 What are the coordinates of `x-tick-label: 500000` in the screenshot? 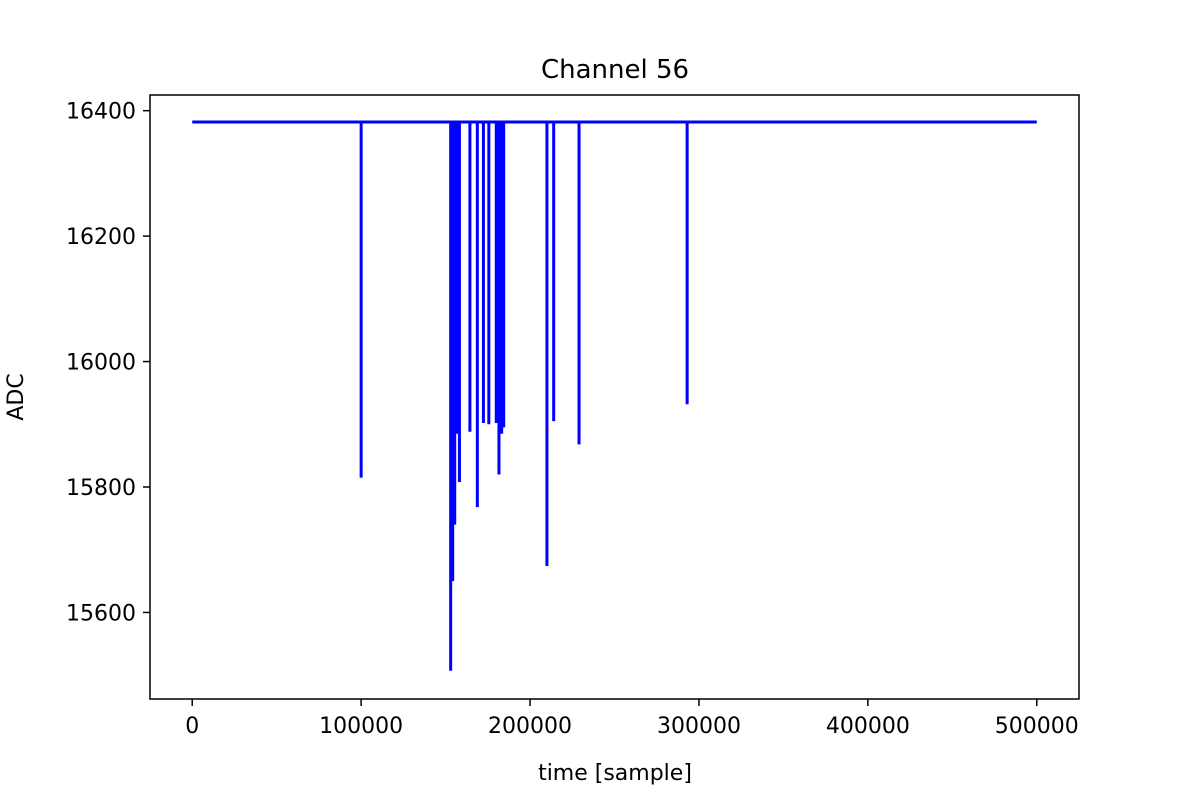 It's located at (1037, 726).